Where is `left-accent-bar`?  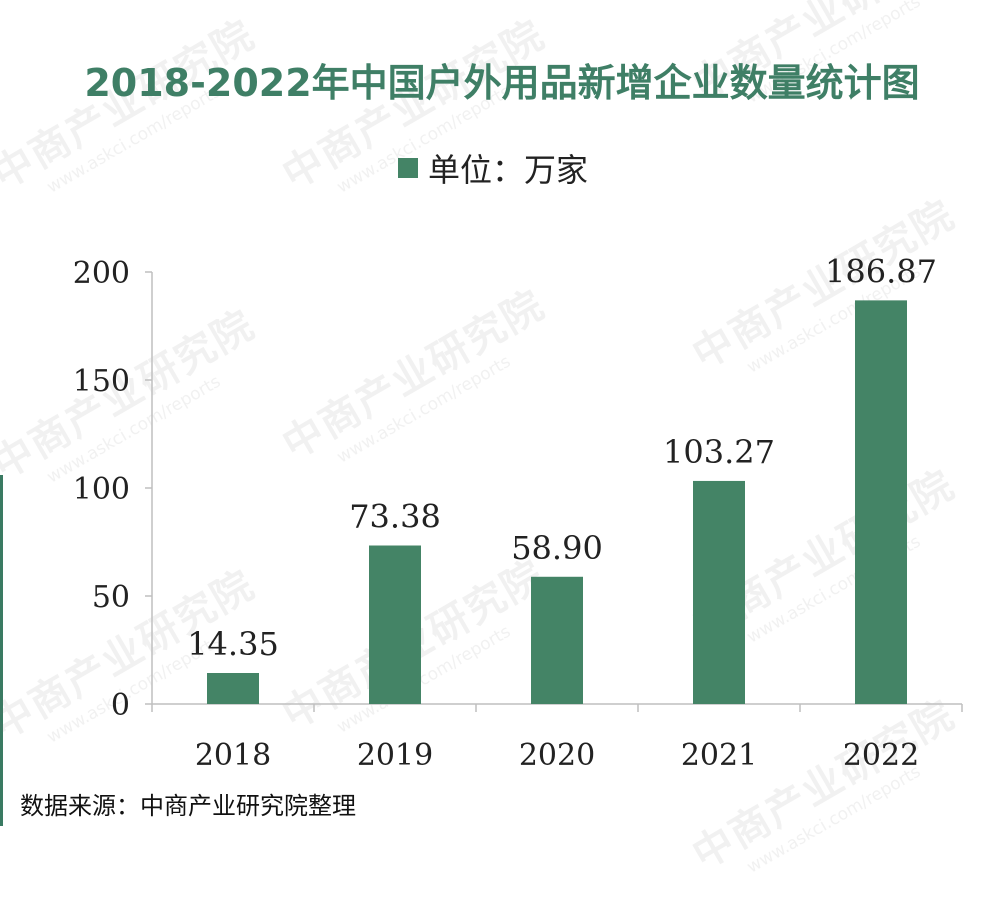
left-accent-bar is located at coordinates (1, 650).